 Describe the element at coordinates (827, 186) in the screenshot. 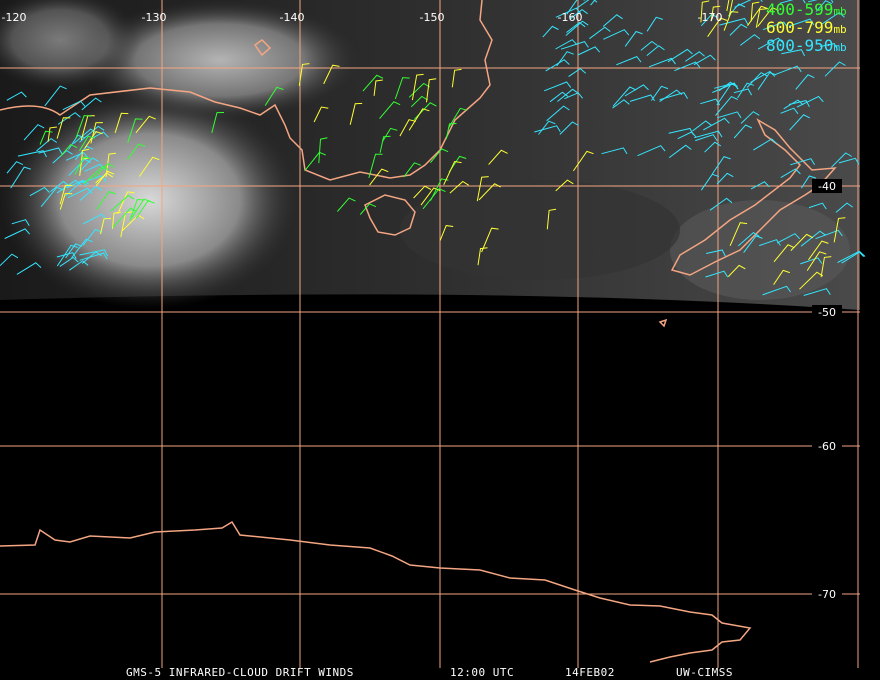

I see `label-bg` at that location.